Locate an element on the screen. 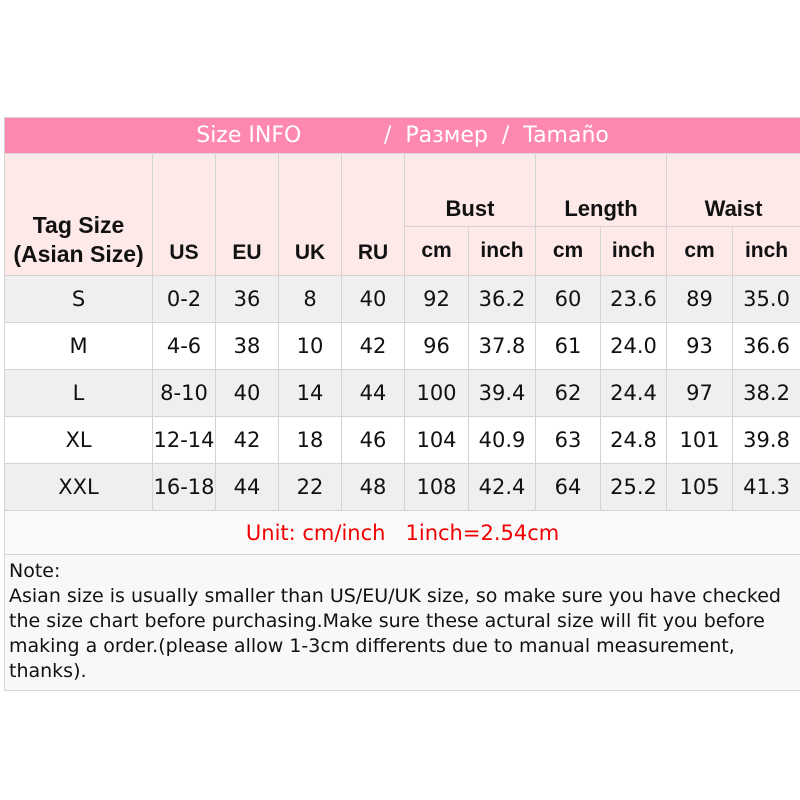 Image resolution: width=800 pixels, height=800 pixels. header-waist-cm: cm is located at coordinates (699, 251).